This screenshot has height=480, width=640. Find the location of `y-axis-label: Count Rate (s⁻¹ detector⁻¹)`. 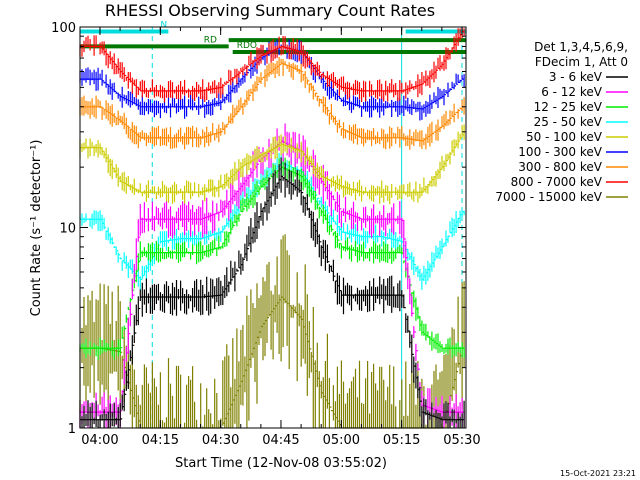

y-axis-label: Count Rate (s⁻¹ detector⁻¹) is located at coordinates (36, 228).